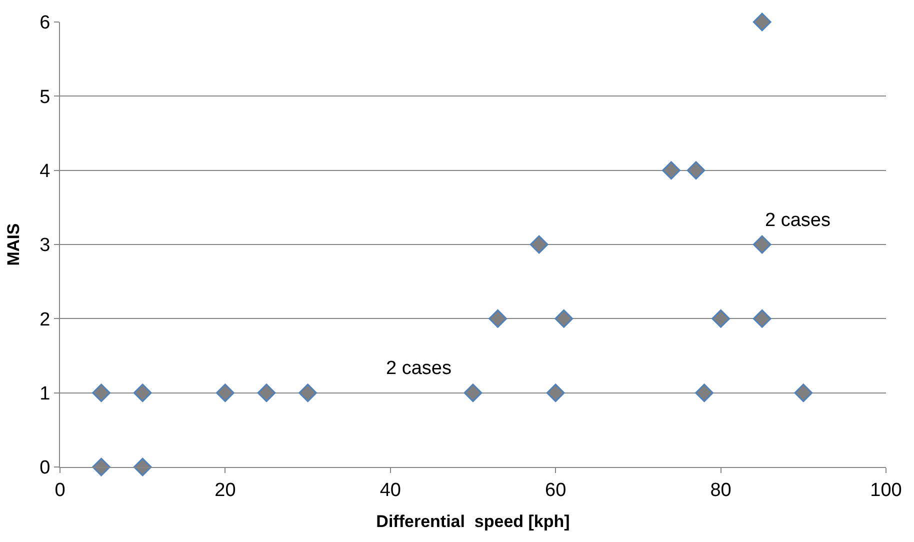 The height and width of the screenshot is (542, 914). What do you see at coordinates (555, 490) in the screenshot?
I see `x-tick-label: 60` at bounding box center [555, 490].